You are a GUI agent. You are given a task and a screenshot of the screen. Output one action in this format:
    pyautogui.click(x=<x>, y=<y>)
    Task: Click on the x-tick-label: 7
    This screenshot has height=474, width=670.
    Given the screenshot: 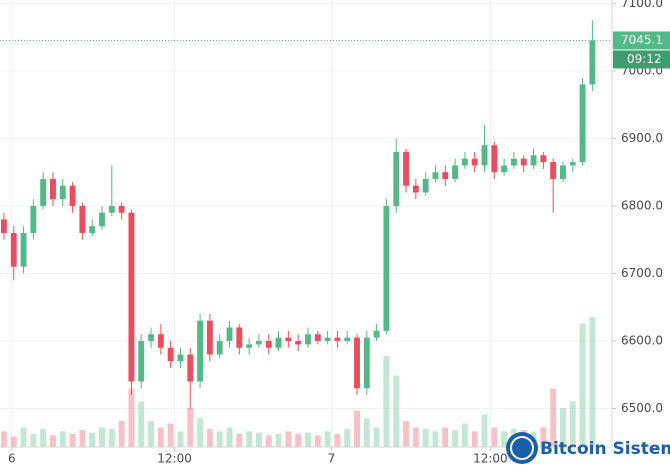 What is the action you would take?
    pyautogui.click(x=332, y=459)
    